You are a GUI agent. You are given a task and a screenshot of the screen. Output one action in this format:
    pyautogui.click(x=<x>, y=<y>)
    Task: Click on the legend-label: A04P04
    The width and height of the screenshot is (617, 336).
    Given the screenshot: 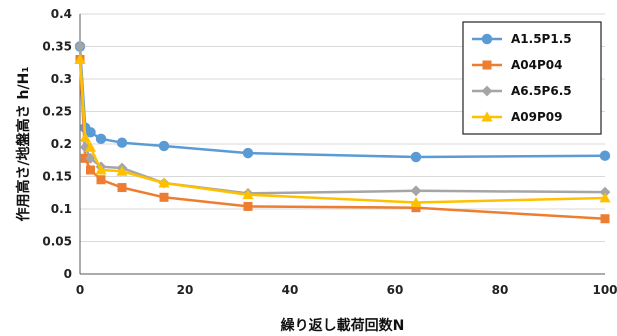 What is the action you would take?
    pyautogui.click(x=536, y=65)
    